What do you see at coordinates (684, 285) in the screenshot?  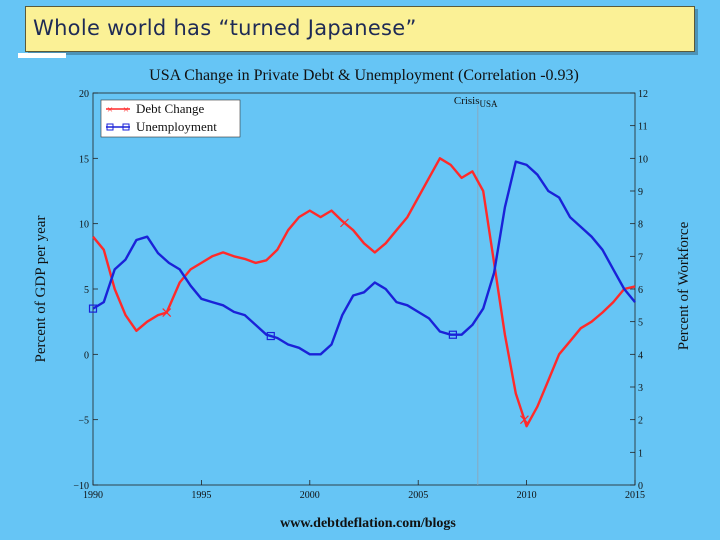 I see `right-axis-label: Percent of Workforce` at bounding box center [684, 285].